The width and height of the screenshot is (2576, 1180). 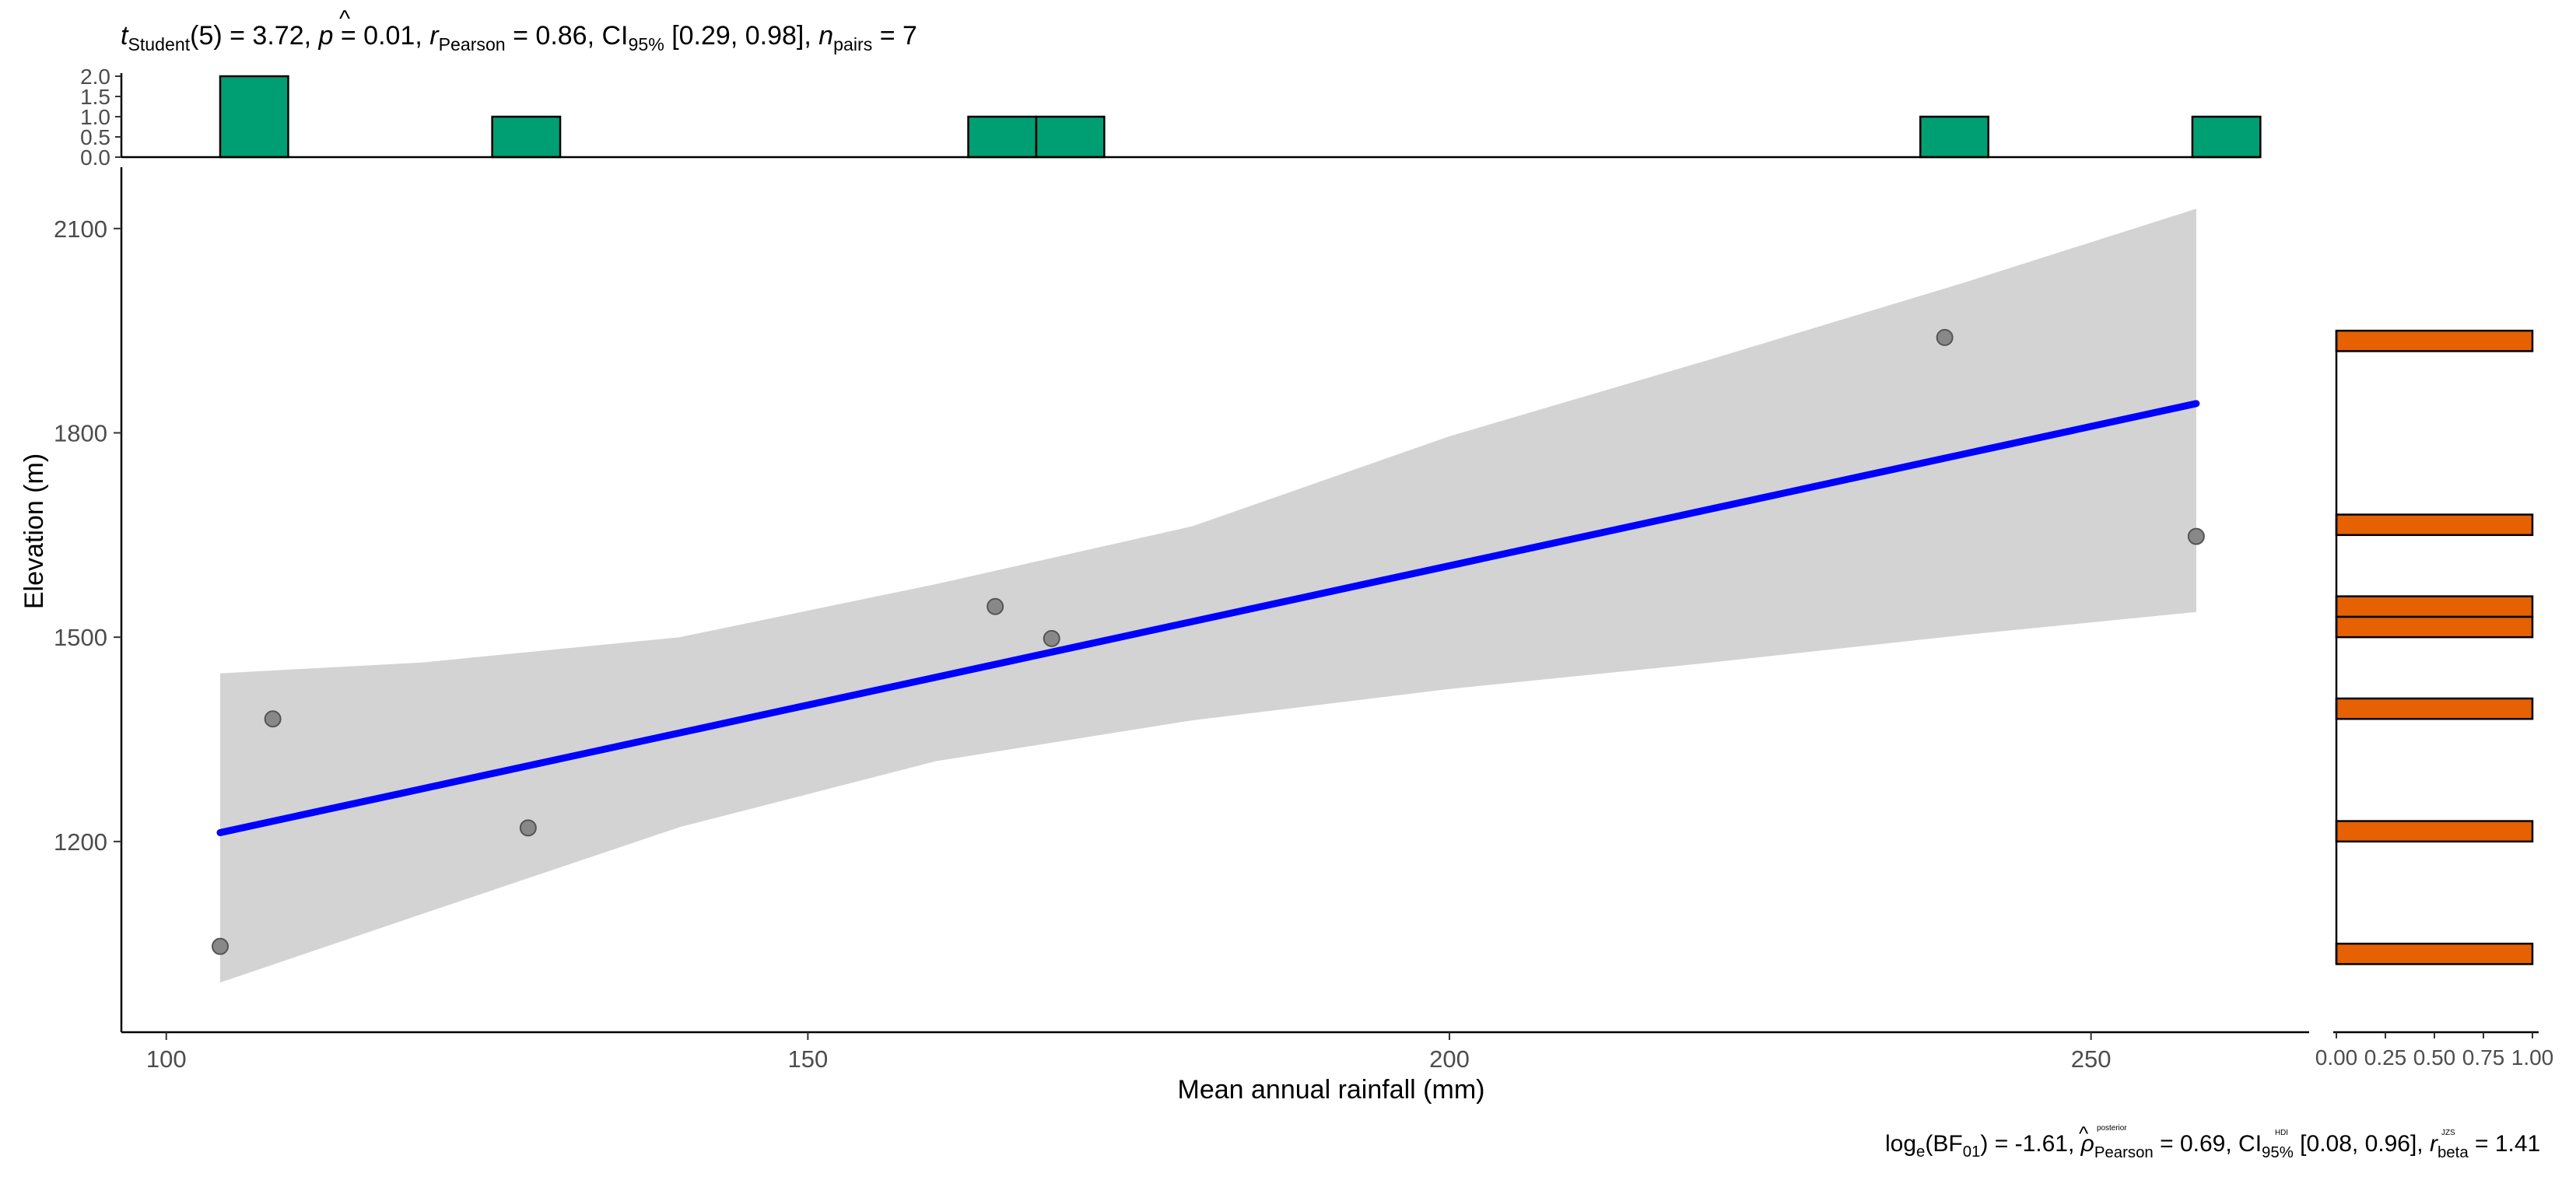 What do you see at coordinates (2084, 1133) in the screenshot?
I see `caption-rho-hat: ^` at bounding box center [2084, 1133].